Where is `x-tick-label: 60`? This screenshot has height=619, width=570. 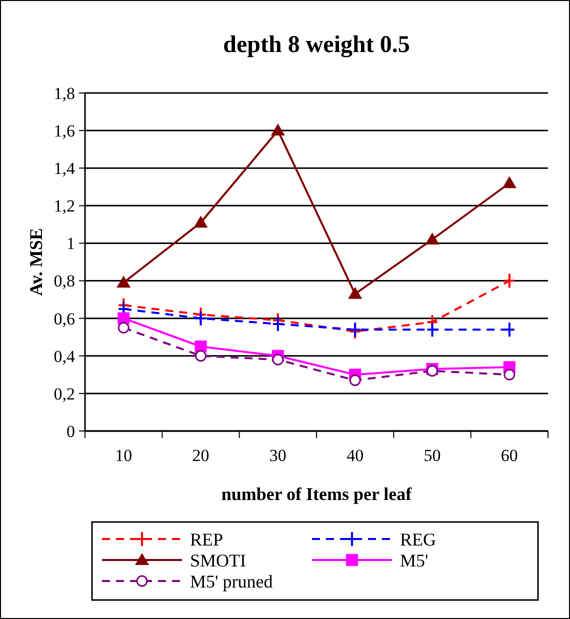
x-tick-label: 60 is located at coordinates (509, 455).